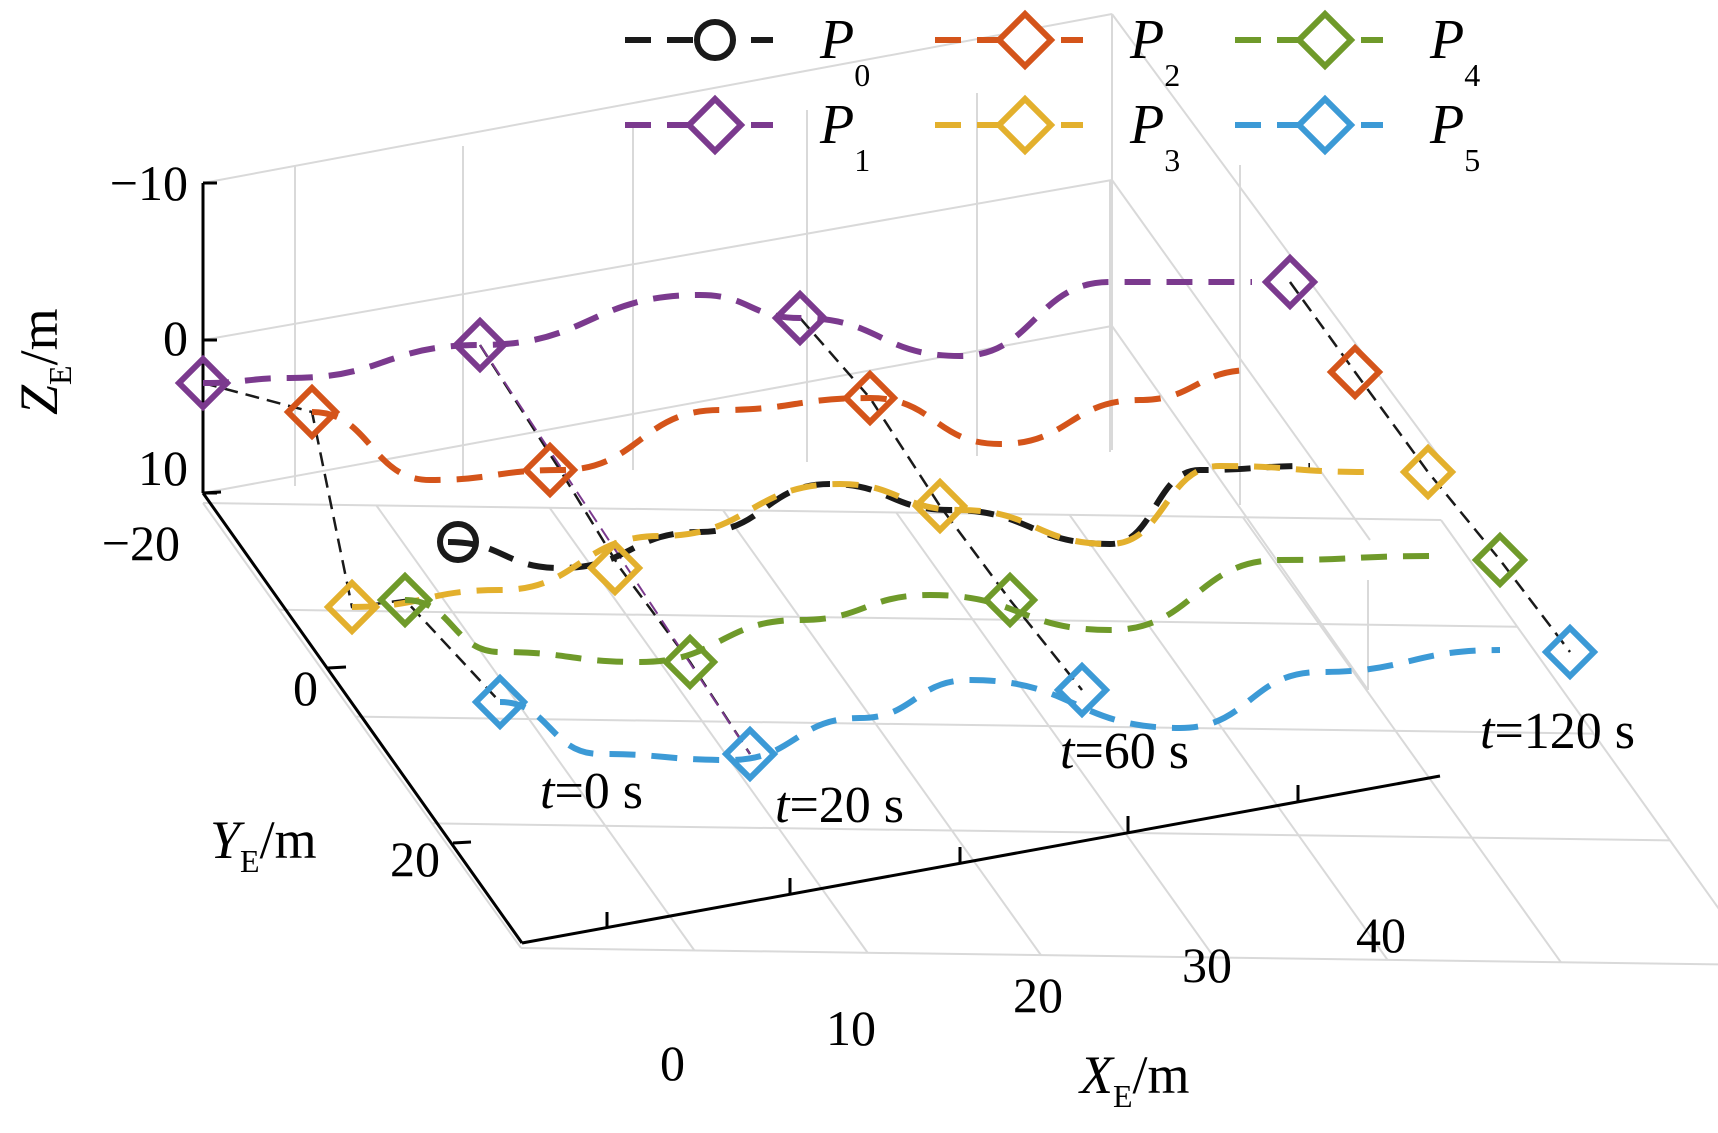 The width and height of the screenshot is (1718, 1133). I want to click on x-axis-line, so click(981, 859).